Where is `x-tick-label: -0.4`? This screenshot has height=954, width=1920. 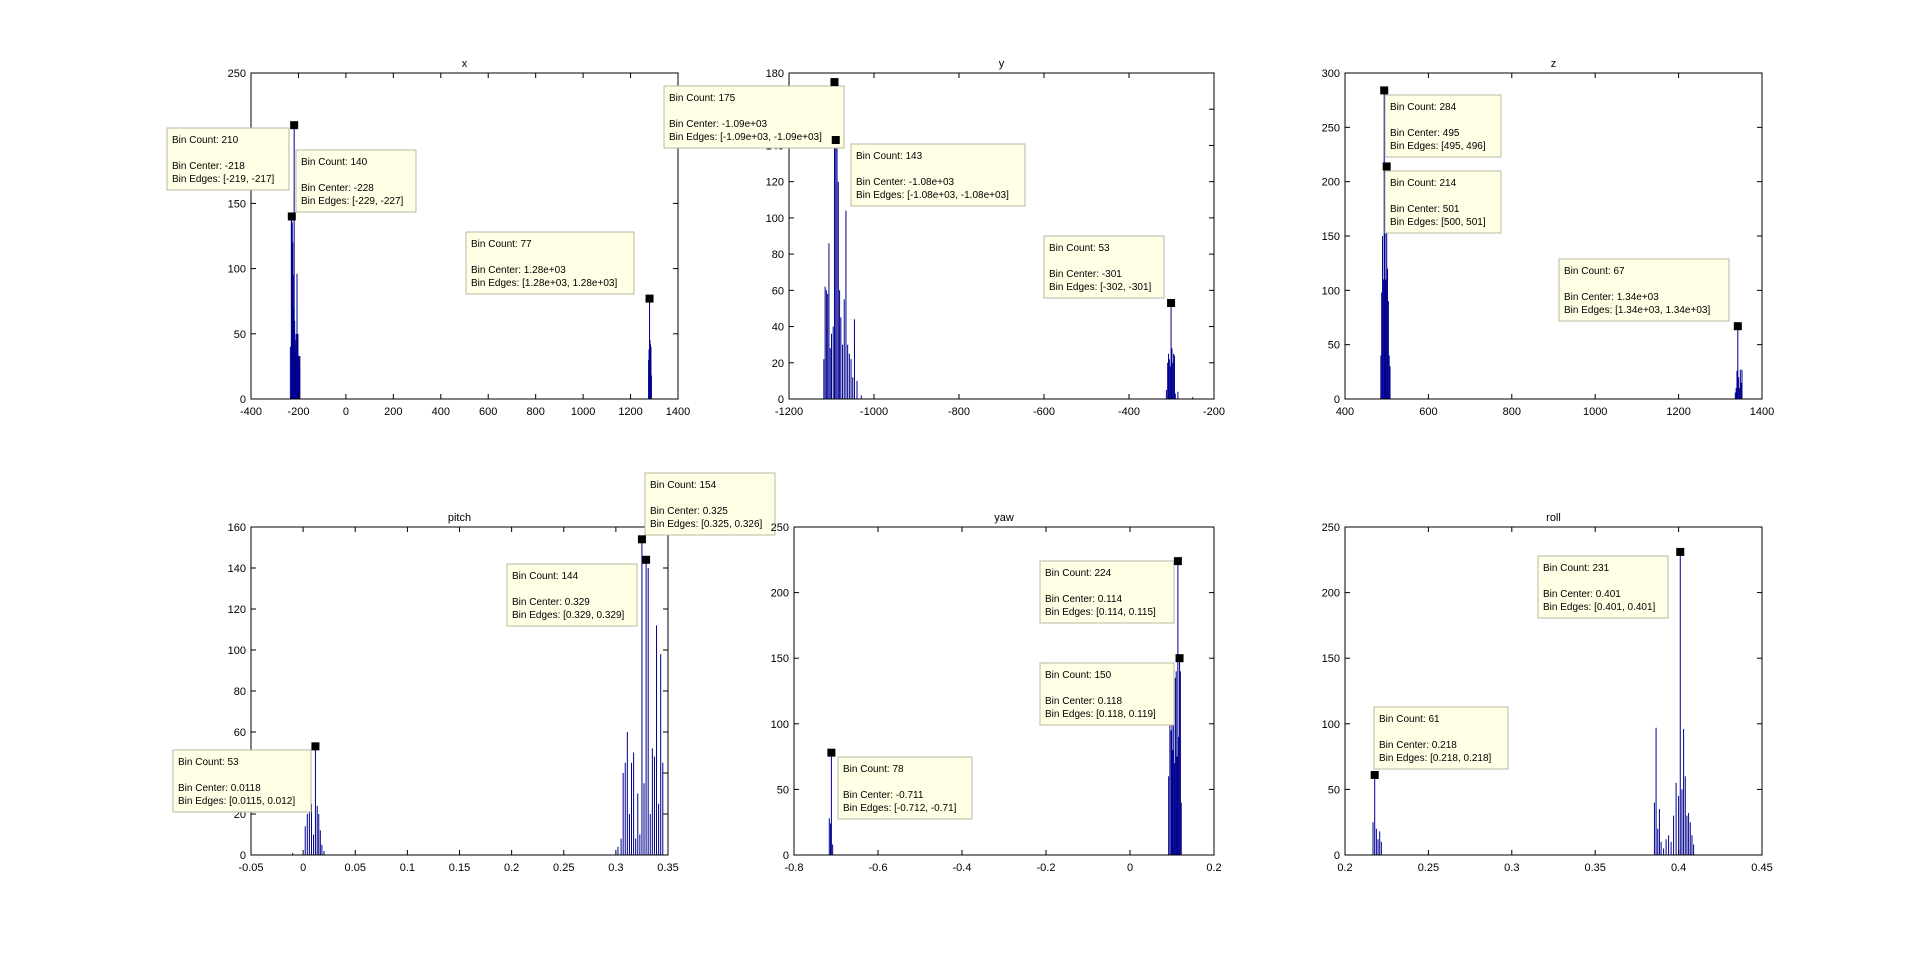
x-tick-label: -0.4 is located at coordinates (962, 868).